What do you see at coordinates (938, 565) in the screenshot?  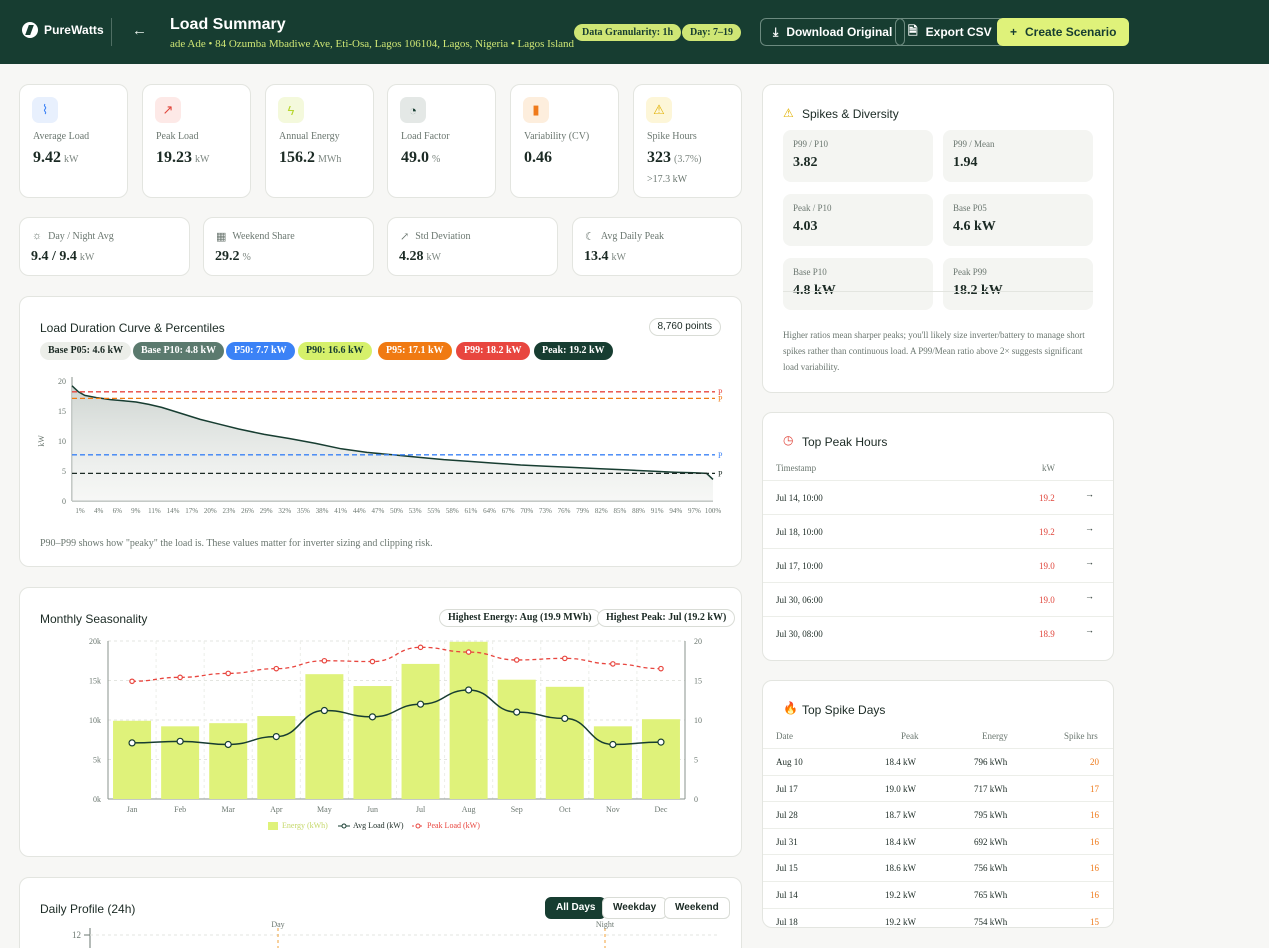 I see `table-row: Jul 17, 10:00 19.0 →` at bounding box center [938, 565].